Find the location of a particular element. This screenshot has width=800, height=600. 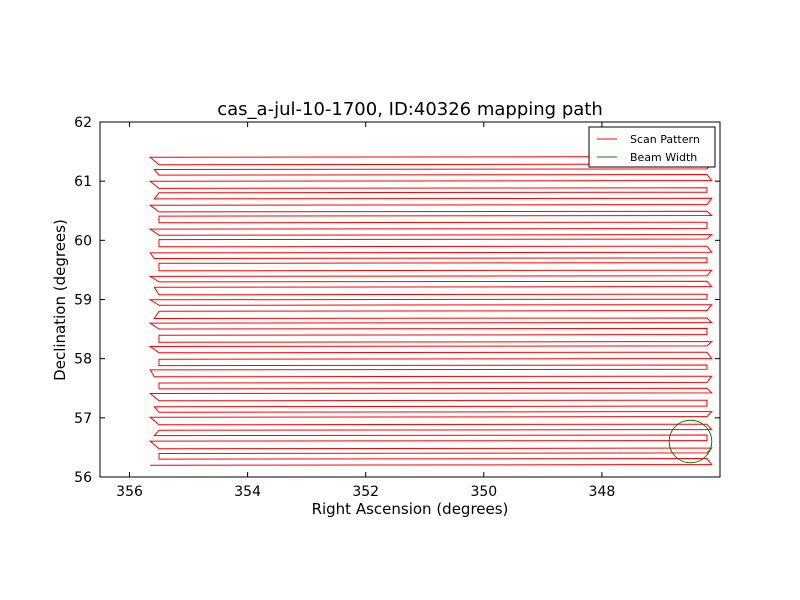

y-tick-label: 58 is located at coordinates (83, 360).